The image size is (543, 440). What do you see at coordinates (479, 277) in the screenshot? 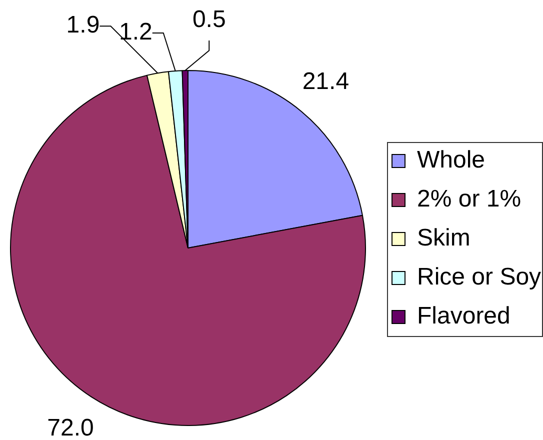
I see `legend-label: Rice or Soy` at bounding box center [479, 277].